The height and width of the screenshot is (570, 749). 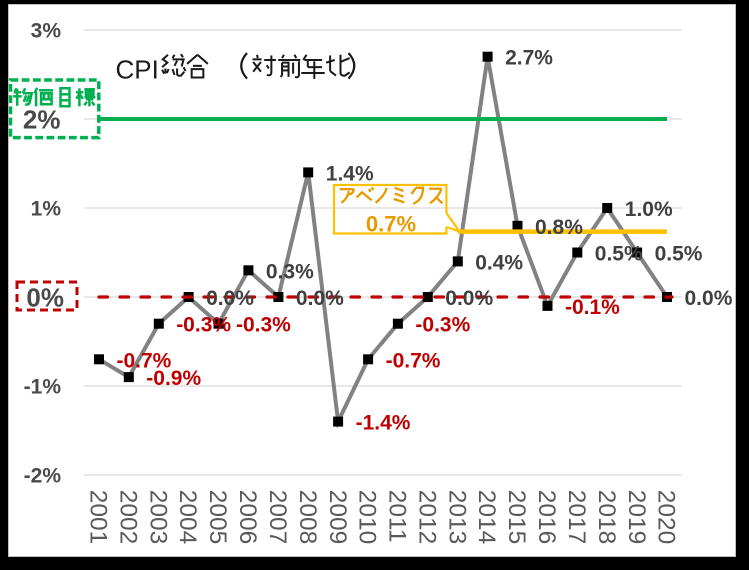 I want to click on svg-text: -1%, so click(x=43, y=387).